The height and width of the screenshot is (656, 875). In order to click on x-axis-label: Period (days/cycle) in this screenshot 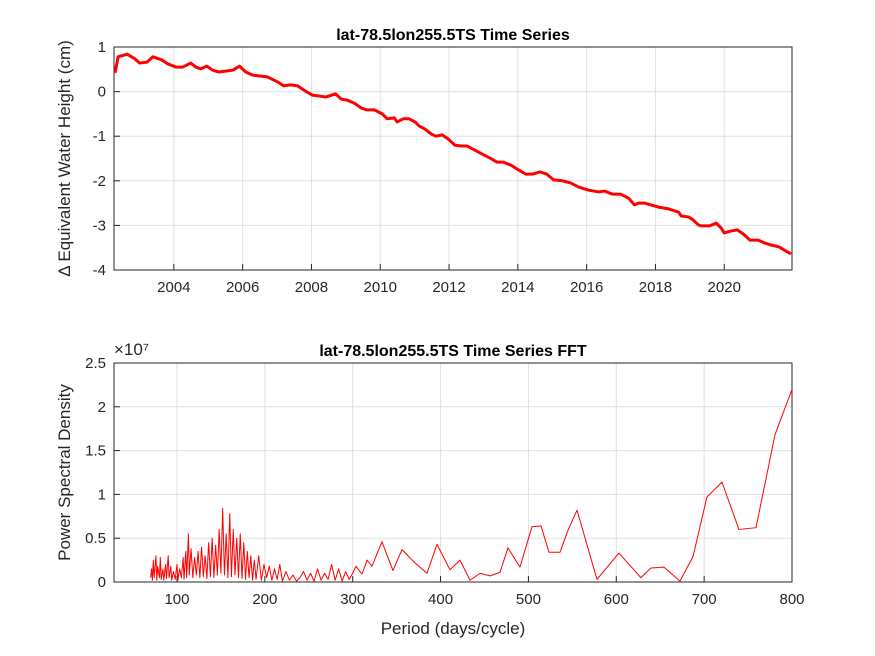, I will do `click(453, 628)`.